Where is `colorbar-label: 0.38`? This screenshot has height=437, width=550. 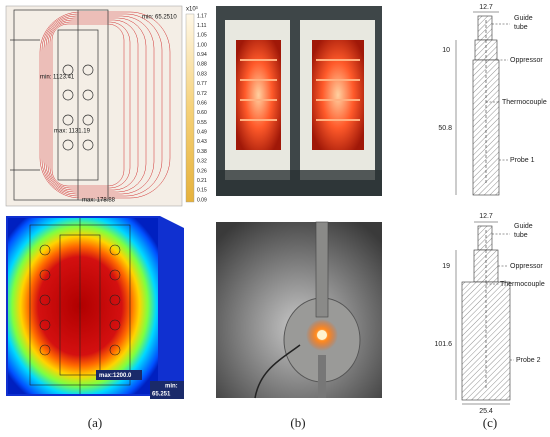 colorbar-label: 0.38 is located at coordinates (202, 152).